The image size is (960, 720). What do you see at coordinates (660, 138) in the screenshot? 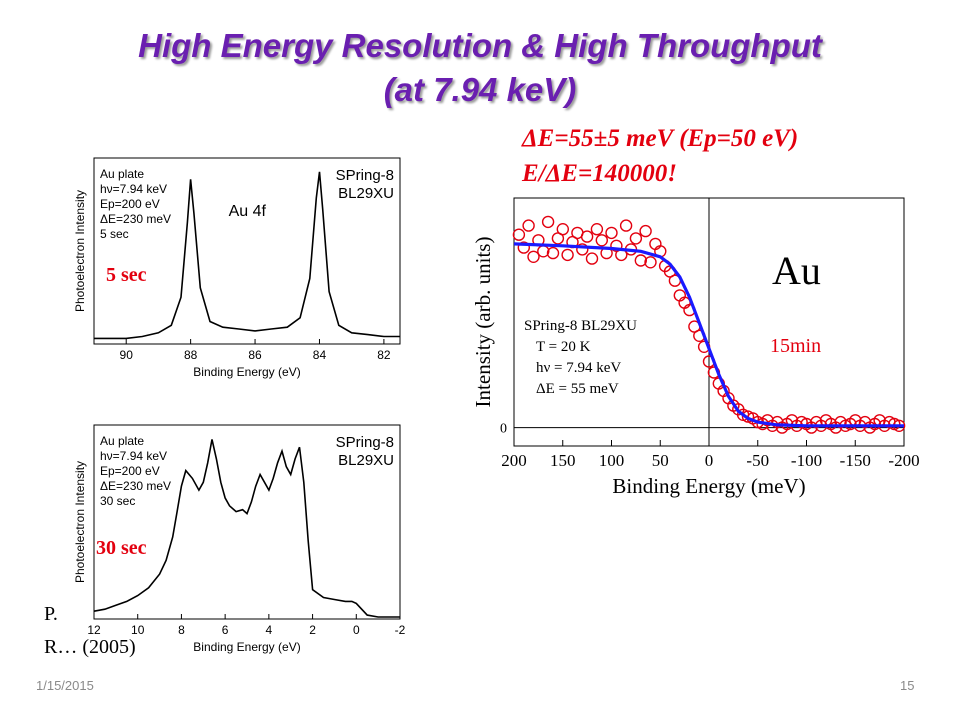
I see `resolution-line1: ΔE=55±5 meV (Ep=50 eV)` at bounding box center [660, 138].